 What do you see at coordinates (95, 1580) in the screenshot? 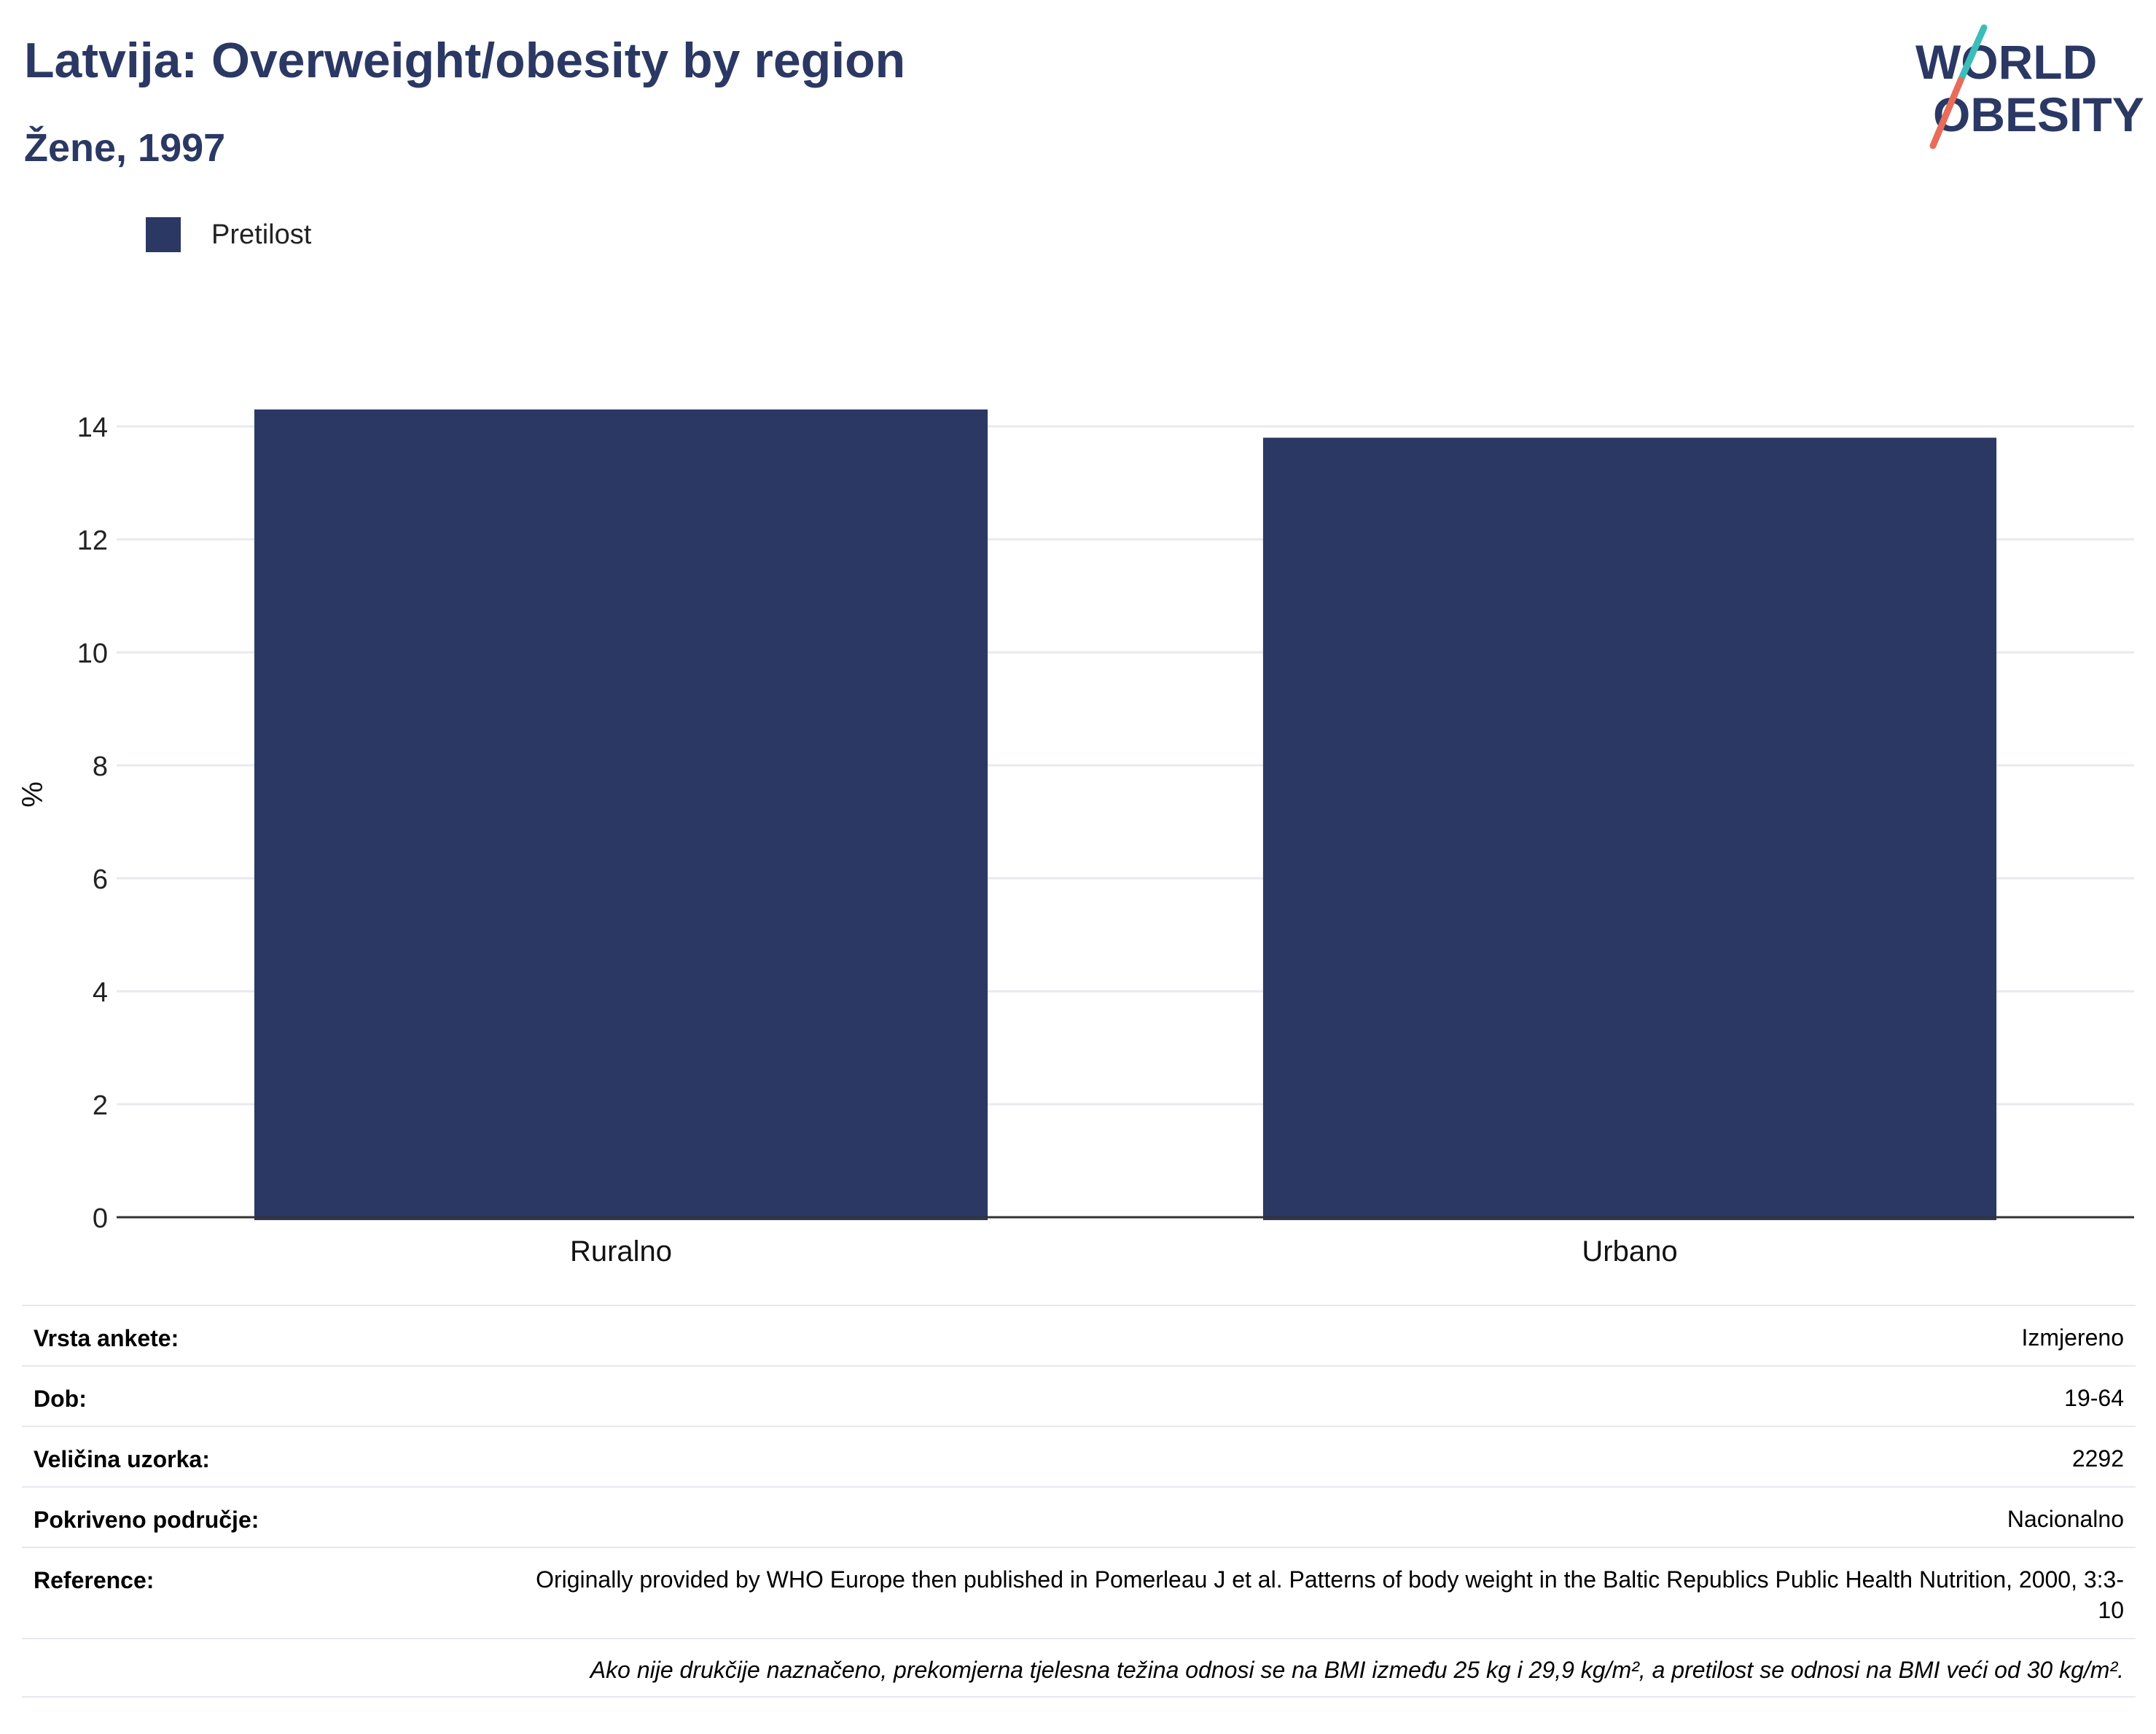
I see `meta-label: Reference:` at bounding box center [95, 1580].